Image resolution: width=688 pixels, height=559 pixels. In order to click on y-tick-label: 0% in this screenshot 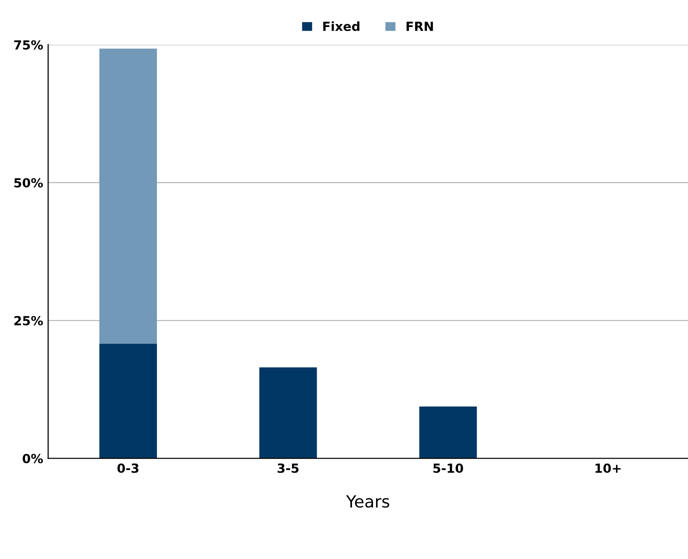, I will do `click(32, 459)`.